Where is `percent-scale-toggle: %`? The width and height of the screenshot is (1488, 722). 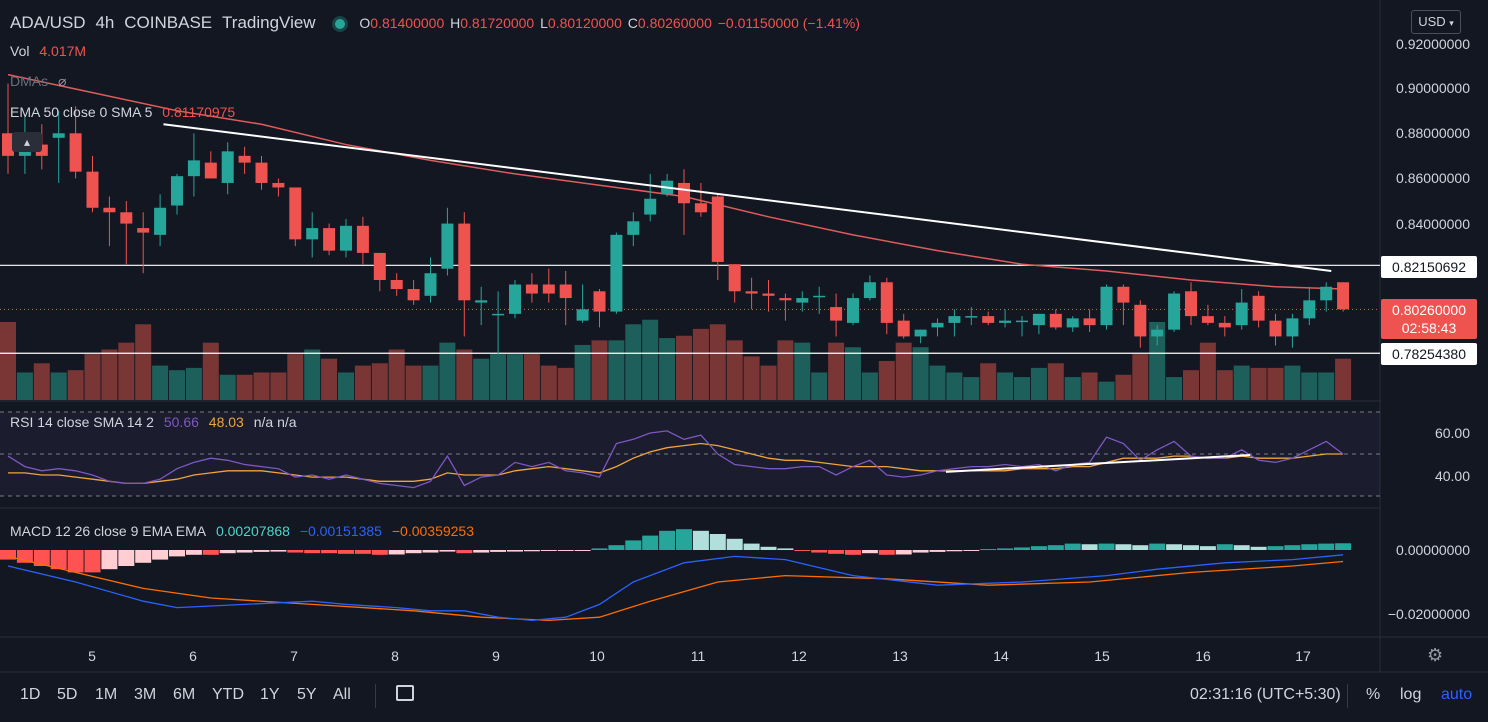
percent-scale-toggle: % is located at coordinates (1373, 694).